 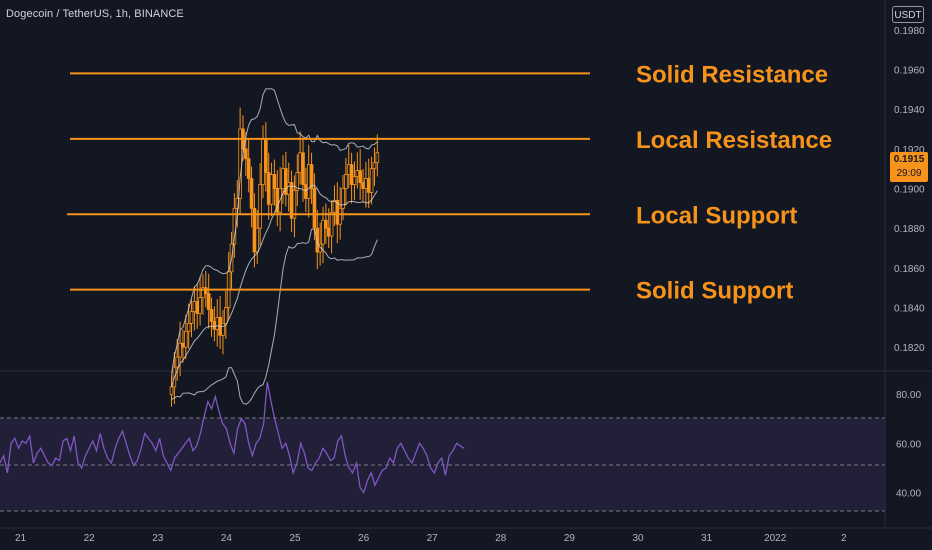 What do you see at coordinates (908, 494) in the screenshot?
I see `rsi-tick-label: 40.00` at bounding box center [908, 494].